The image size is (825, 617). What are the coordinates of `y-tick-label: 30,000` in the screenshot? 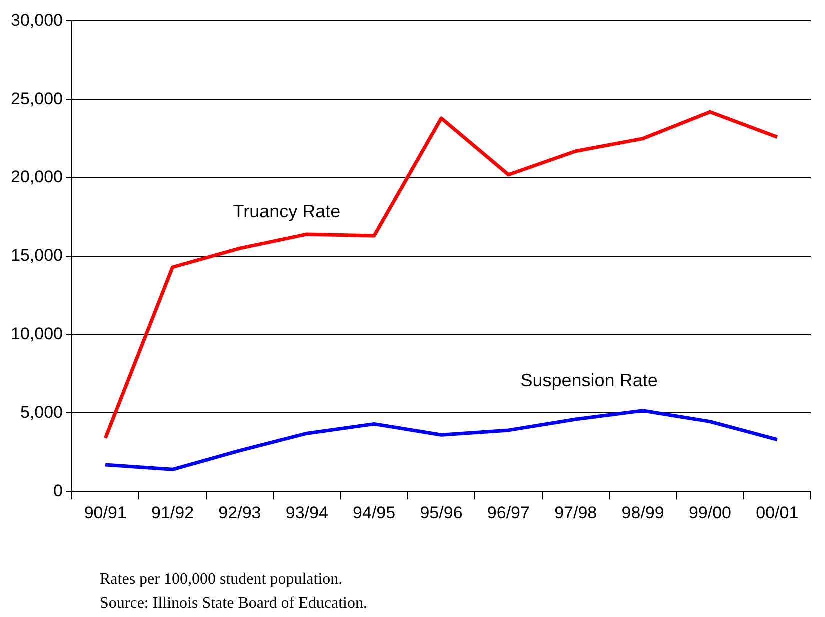 It's located at (36, 20).